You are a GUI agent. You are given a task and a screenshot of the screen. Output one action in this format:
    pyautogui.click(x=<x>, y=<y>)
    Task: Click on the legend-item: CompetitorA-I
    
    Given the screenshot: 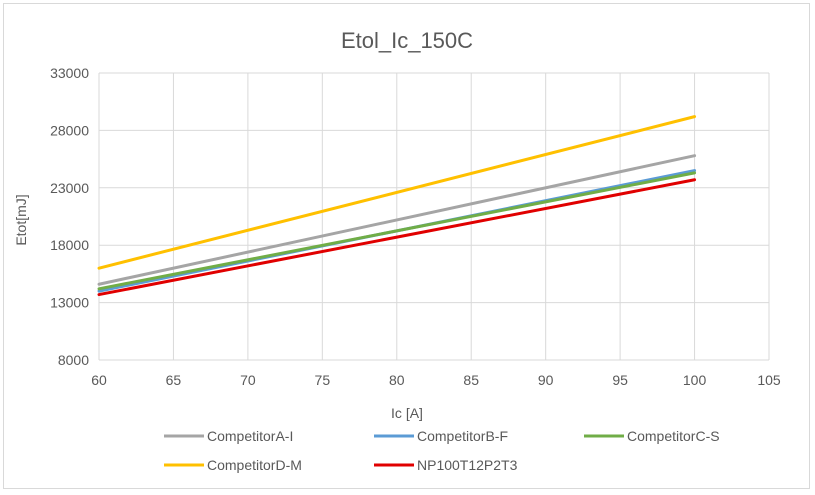 What is the action you would take?
    pyautogui.click(x=228, y=436)
    